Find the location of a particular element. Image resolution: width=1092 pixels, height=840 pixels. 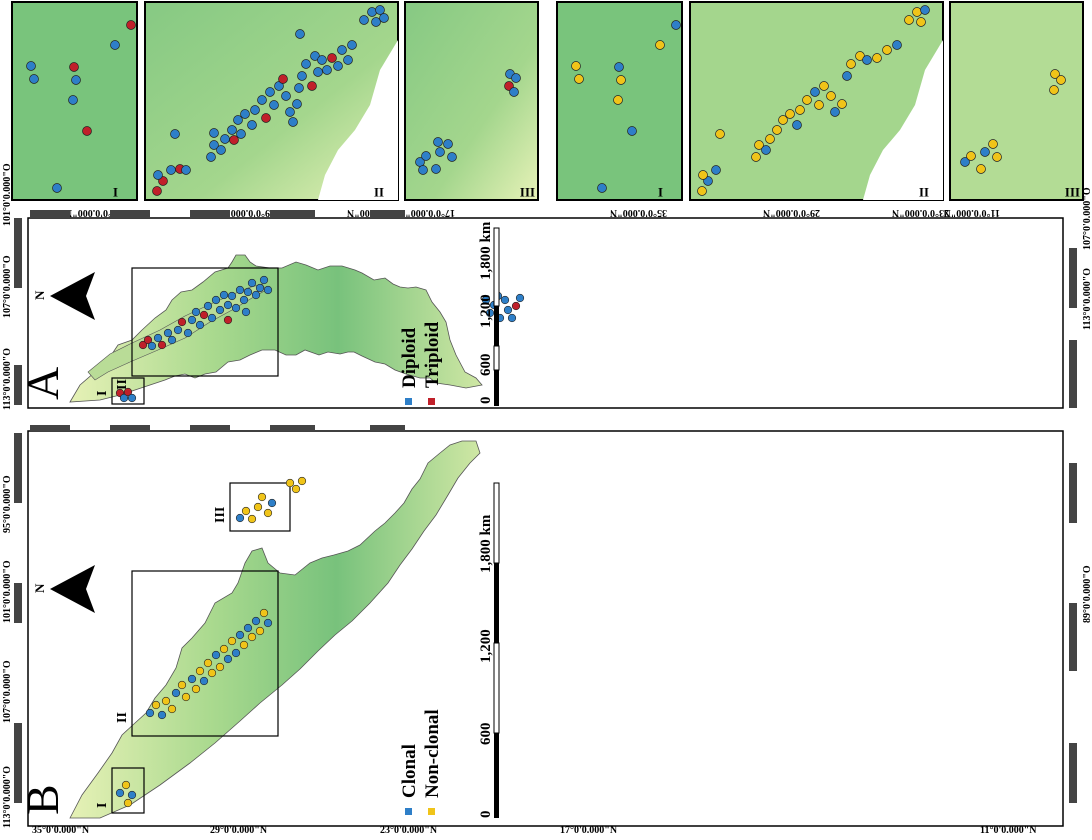

inset-lat-label: 35°0'0.000"N is located at coordinates (93, 212).